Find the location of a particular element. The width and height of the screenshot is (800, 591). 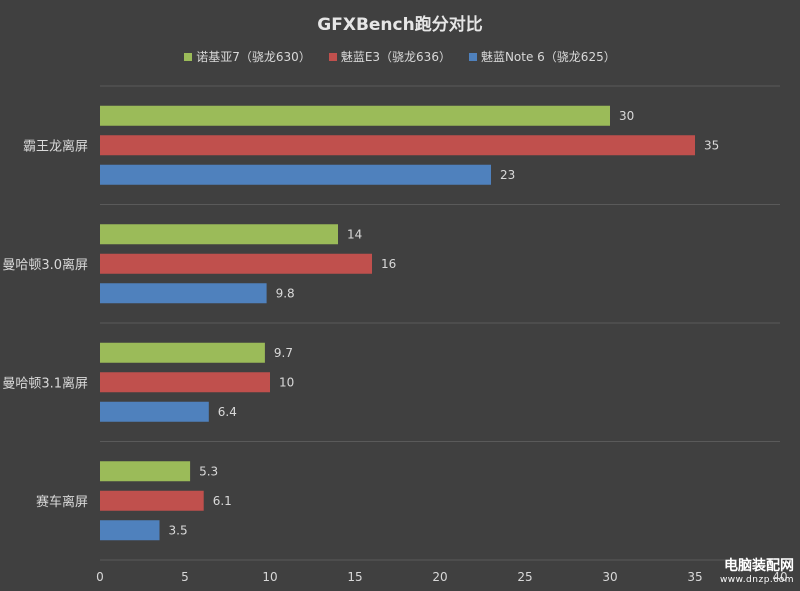

legend-item-2: 魅蓝Note 6（骁龙625） is located at coordinates (542, 56).